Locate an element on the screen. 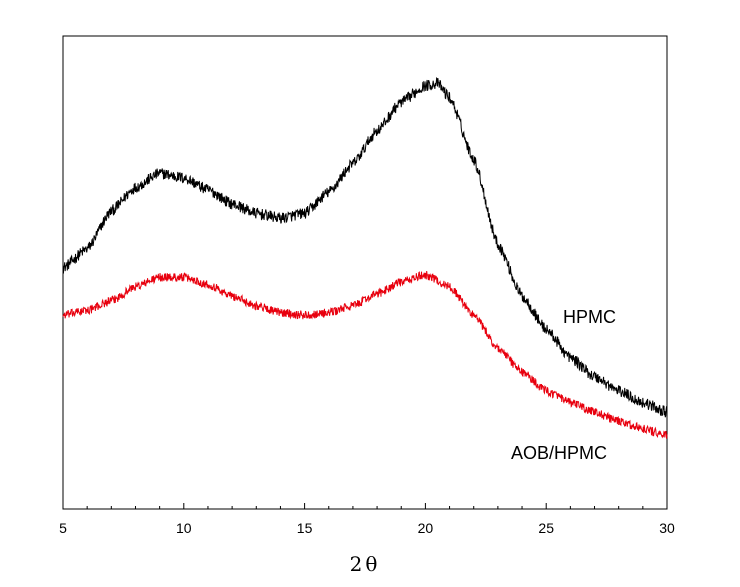 The image size is (740, 587). x-tick-label: 25 is located at coordinates (546, 528).